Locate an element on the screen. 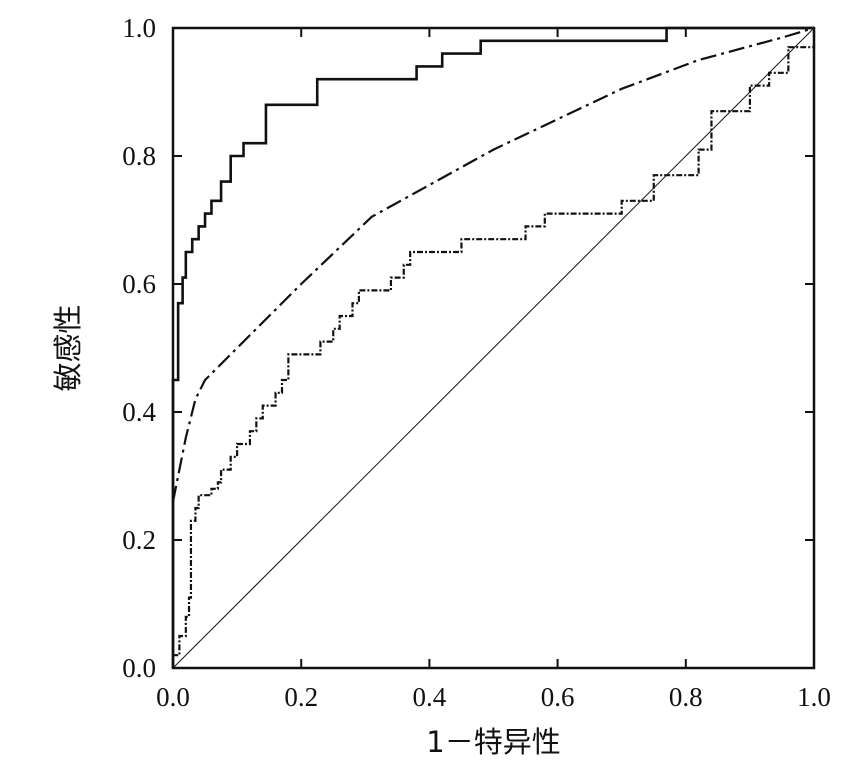 The height and width of the screenshot is (777, 854). x-tick-label: 0.4 is located at coordinates (430, 697).